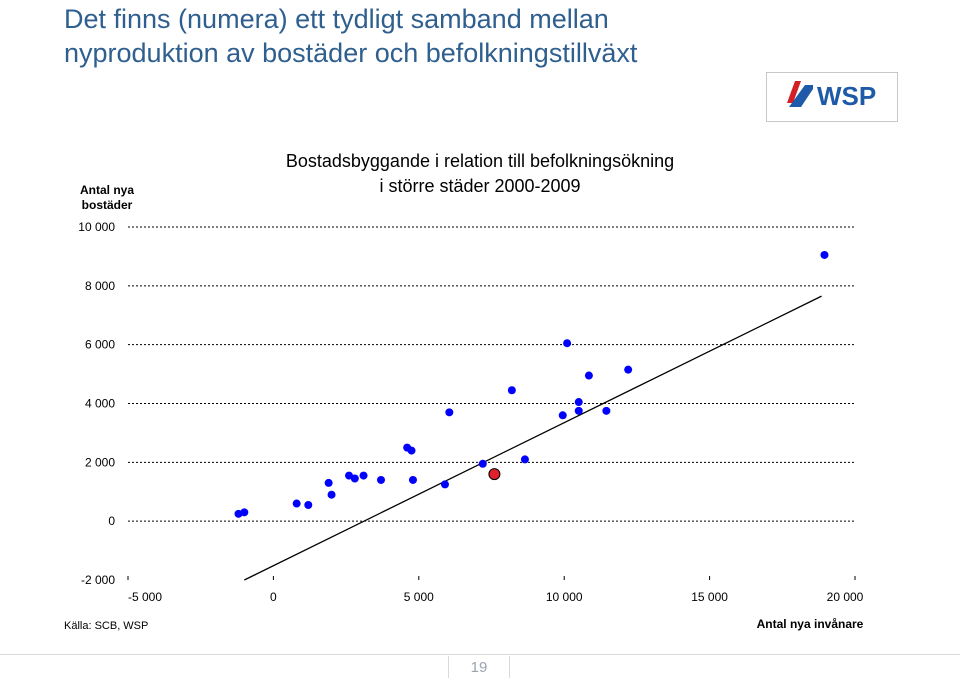 This screenshot has height=680, width=960. Describe the element at coordinates (810, 624) in the screenshot. I see `x-axis-label: Antal nya invånare` at that location.